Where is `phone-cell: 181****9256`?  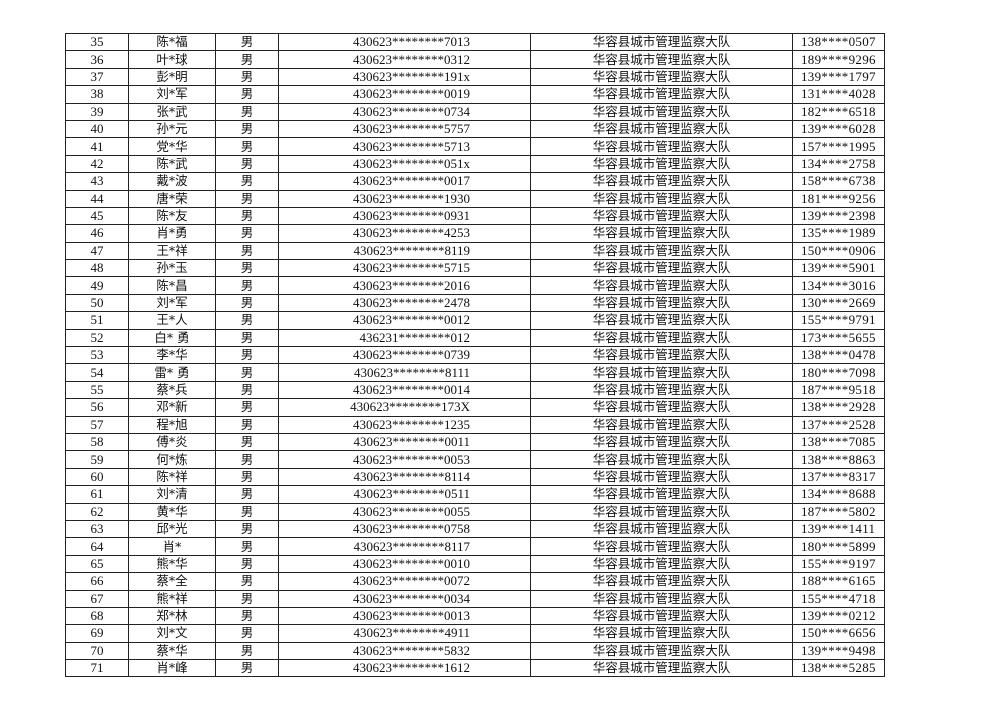 phone-cell: 181****9256 is located at coordinates (838, 198).